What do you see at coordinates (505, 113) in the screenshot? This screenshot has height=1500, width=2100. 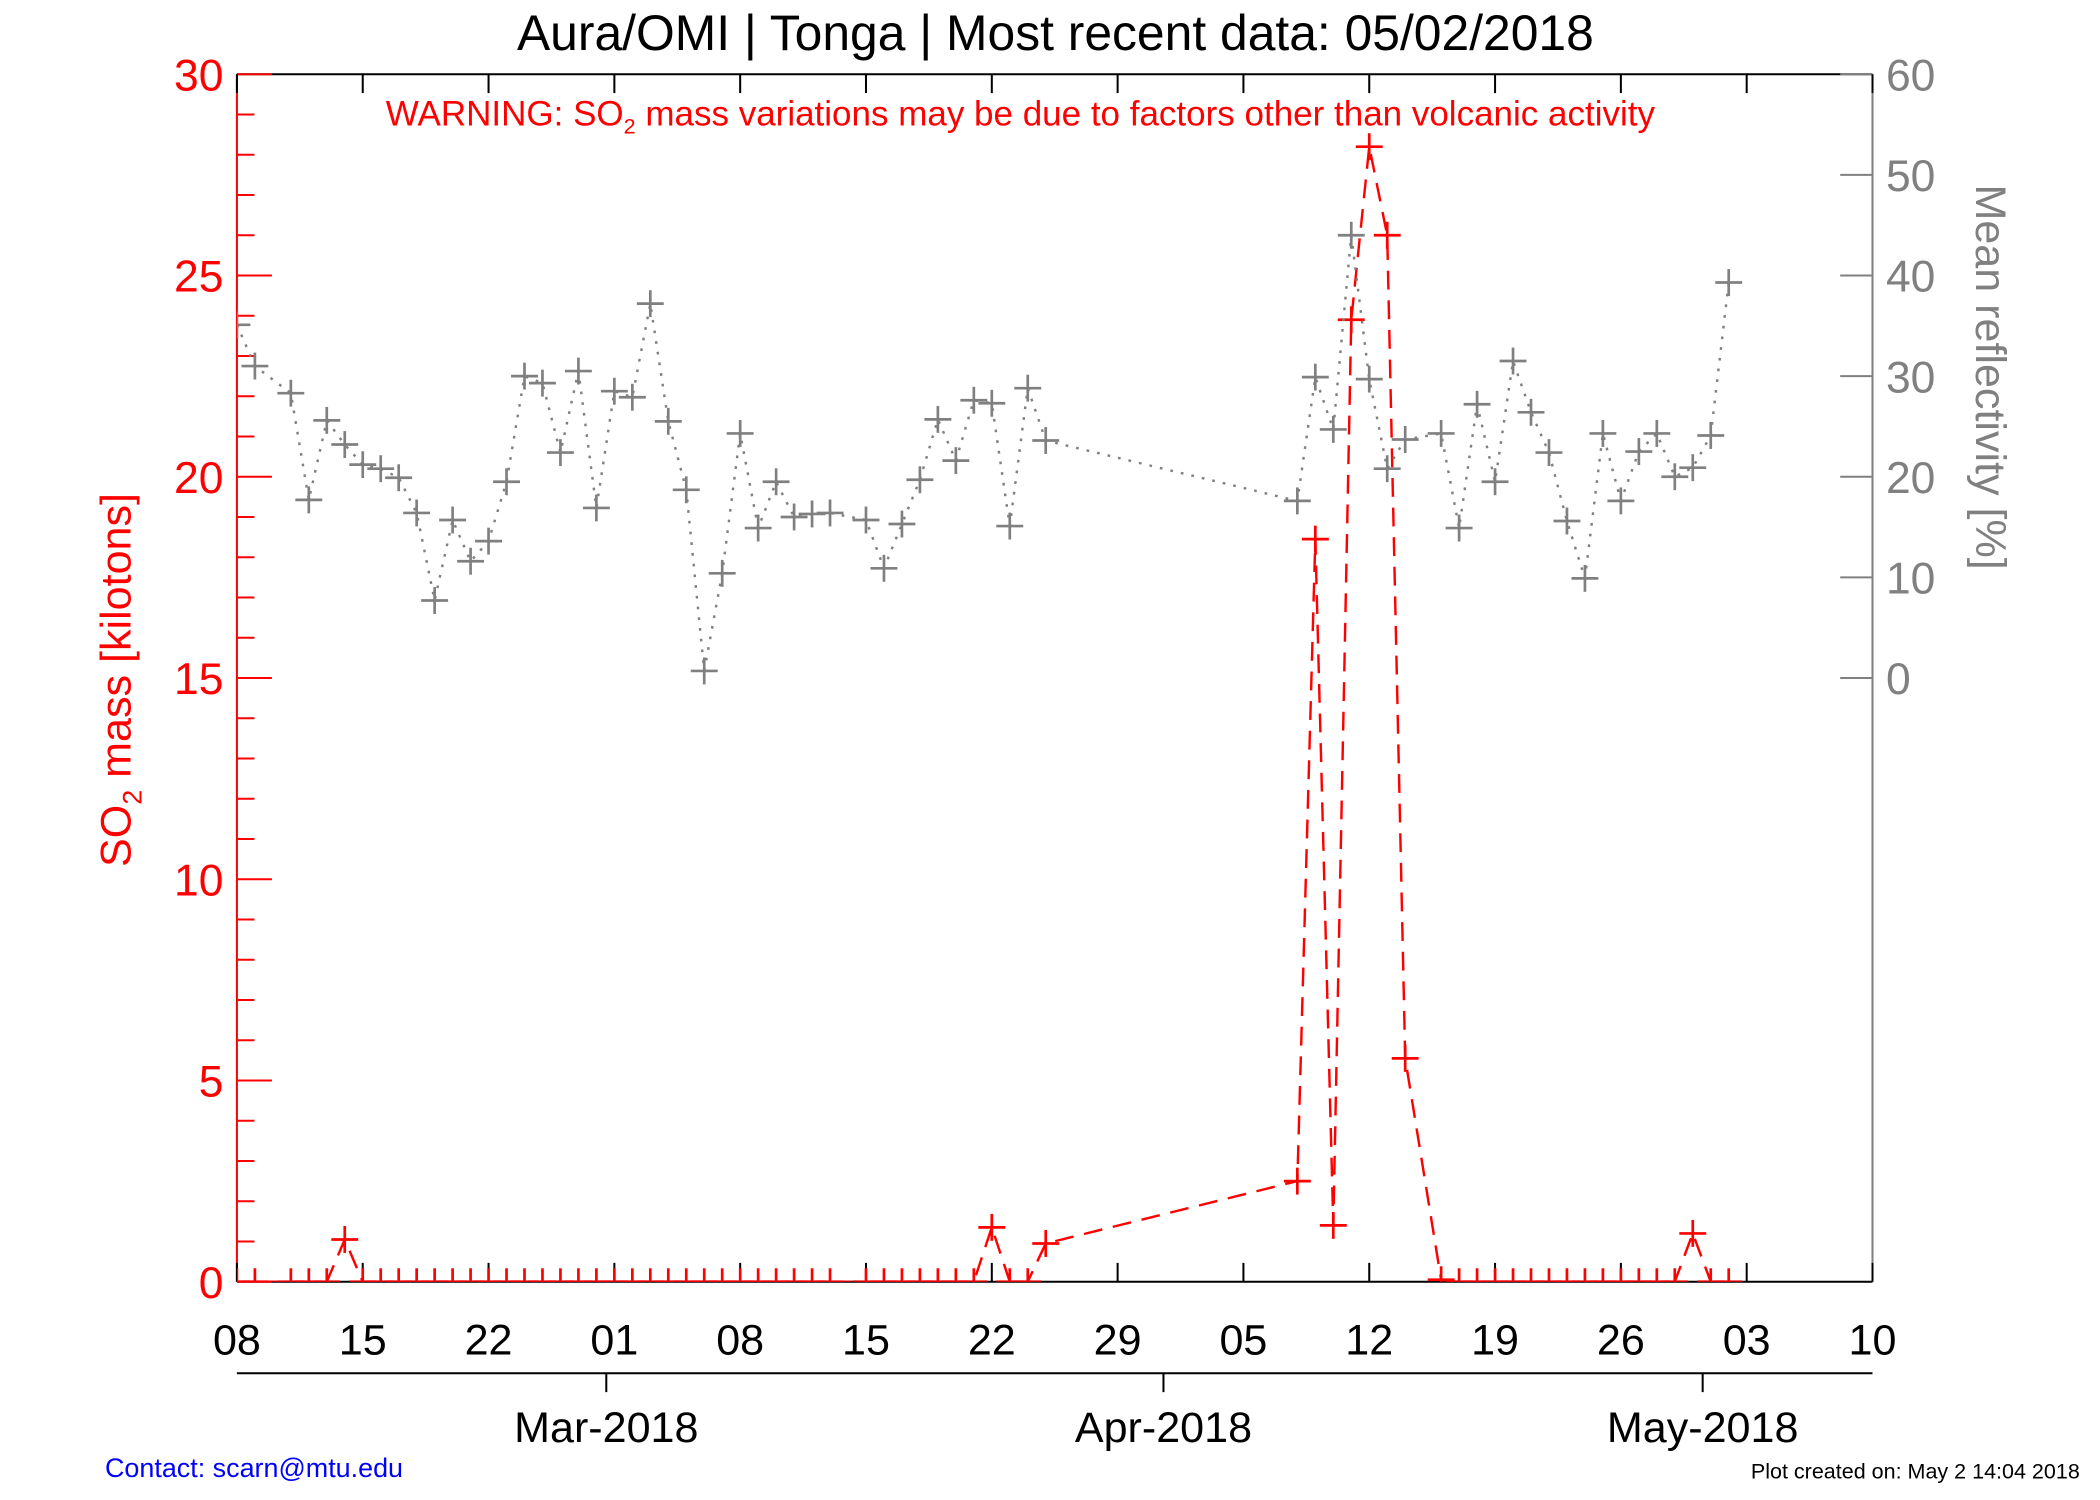 I see `warning-prefix: WARNING: SO` at bounding box center [505, 113].